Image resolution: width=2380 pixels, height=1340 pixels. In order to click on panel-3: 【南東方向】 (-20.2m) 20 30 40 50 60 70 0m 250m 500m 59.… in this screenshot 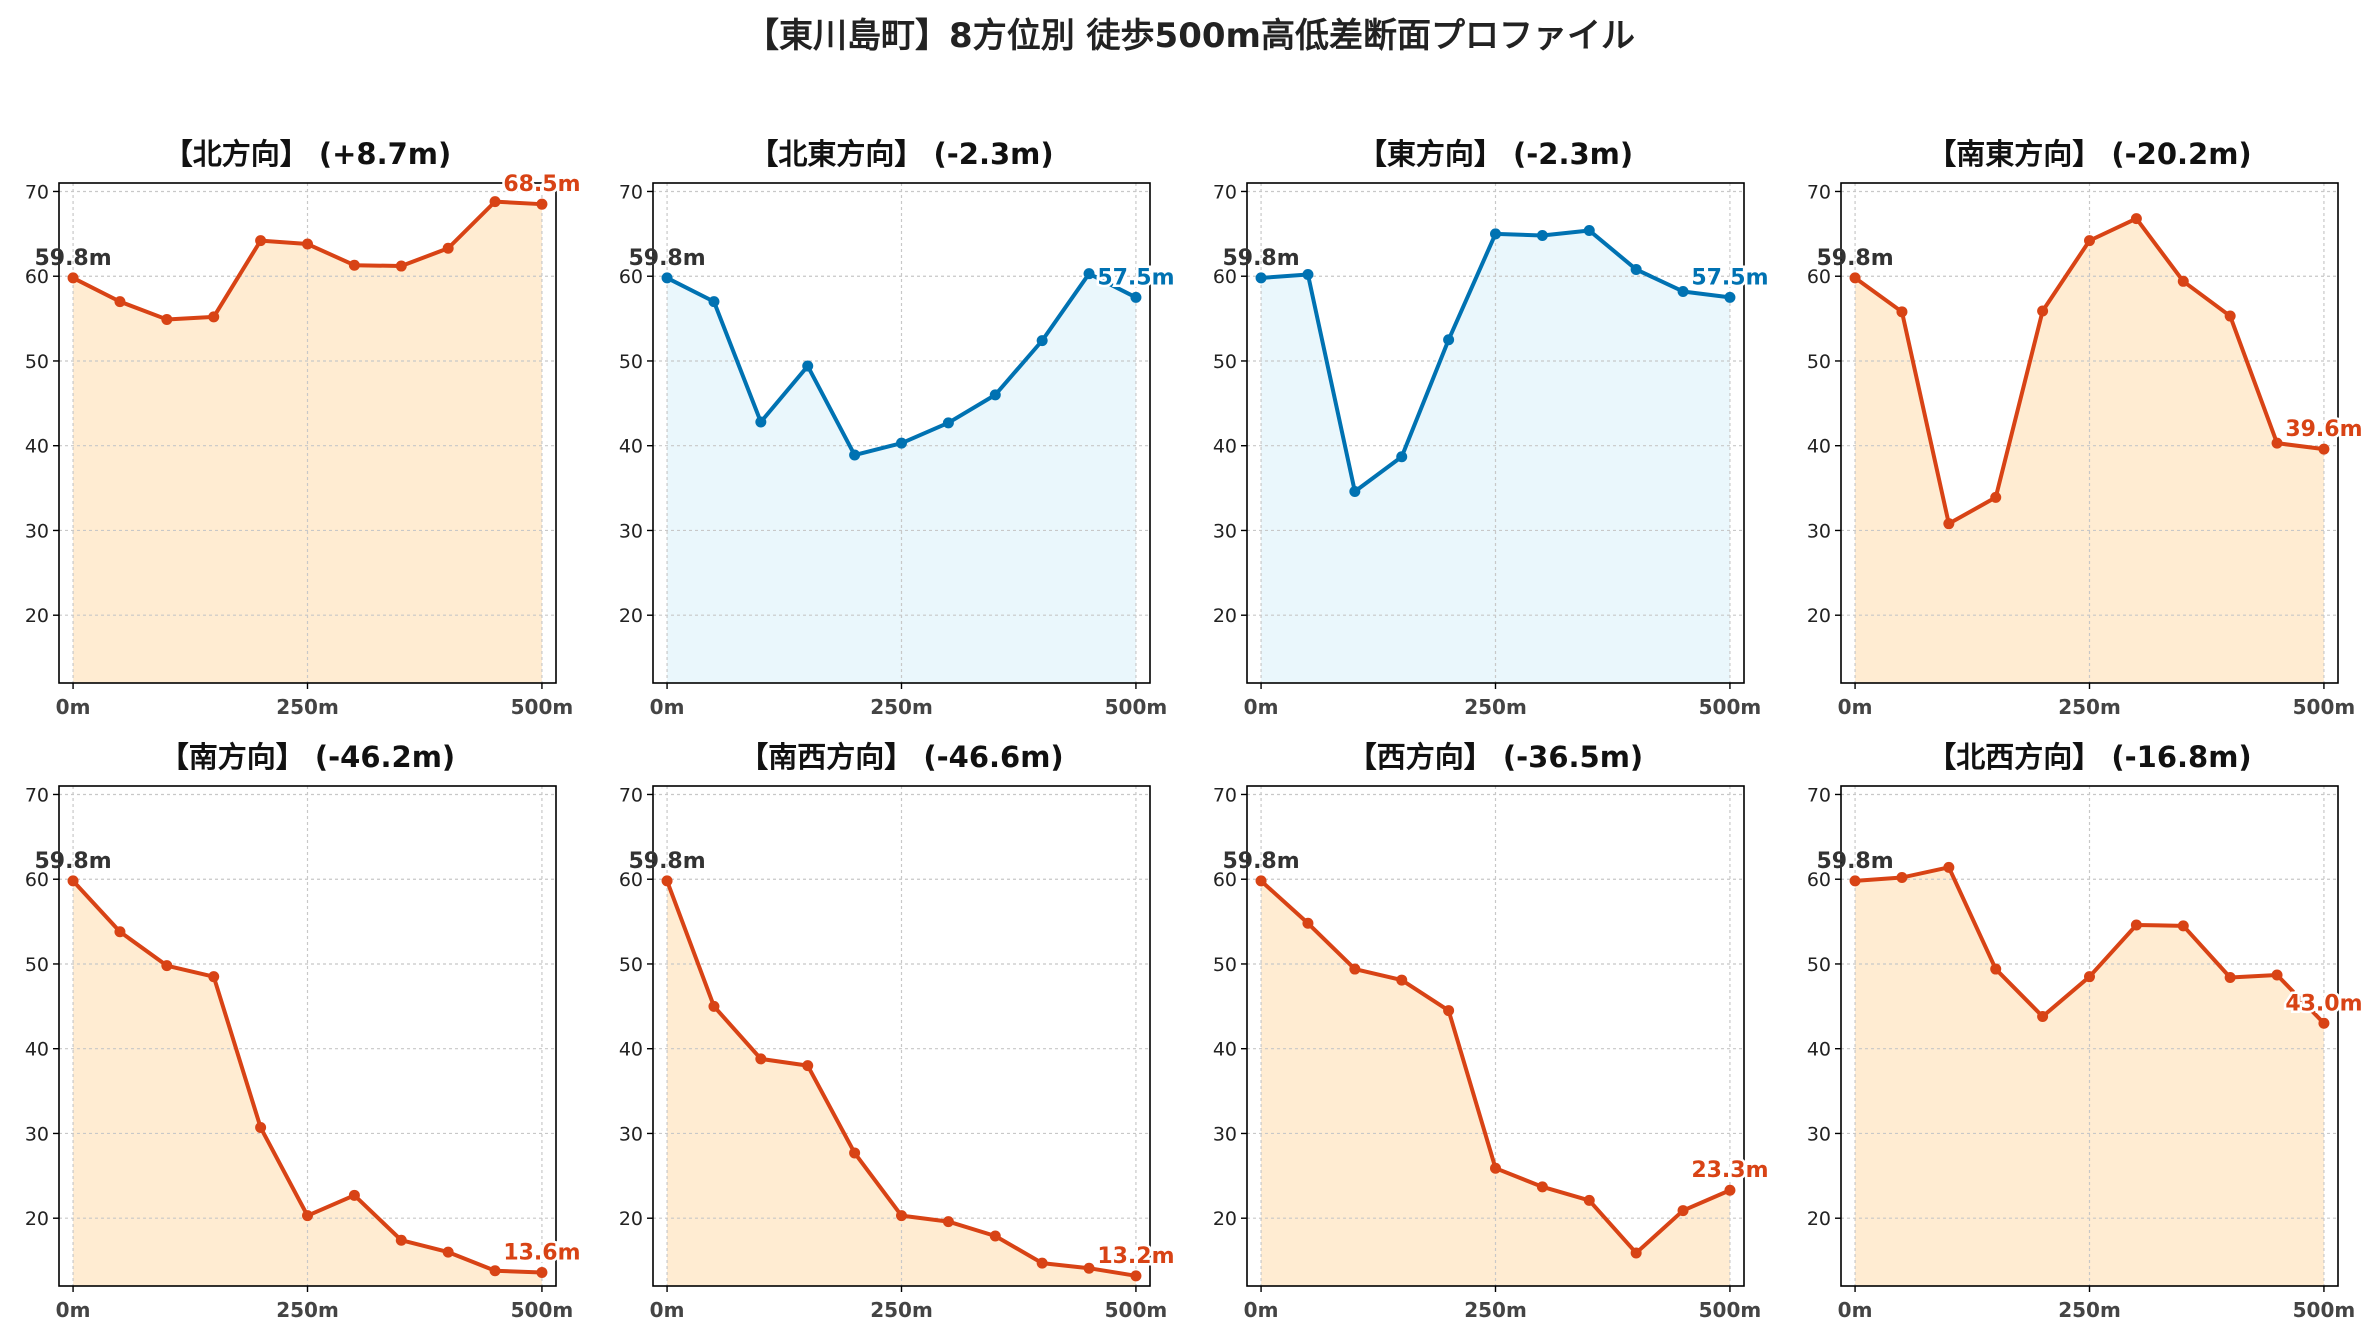, I will do `click(2086, 428)`.